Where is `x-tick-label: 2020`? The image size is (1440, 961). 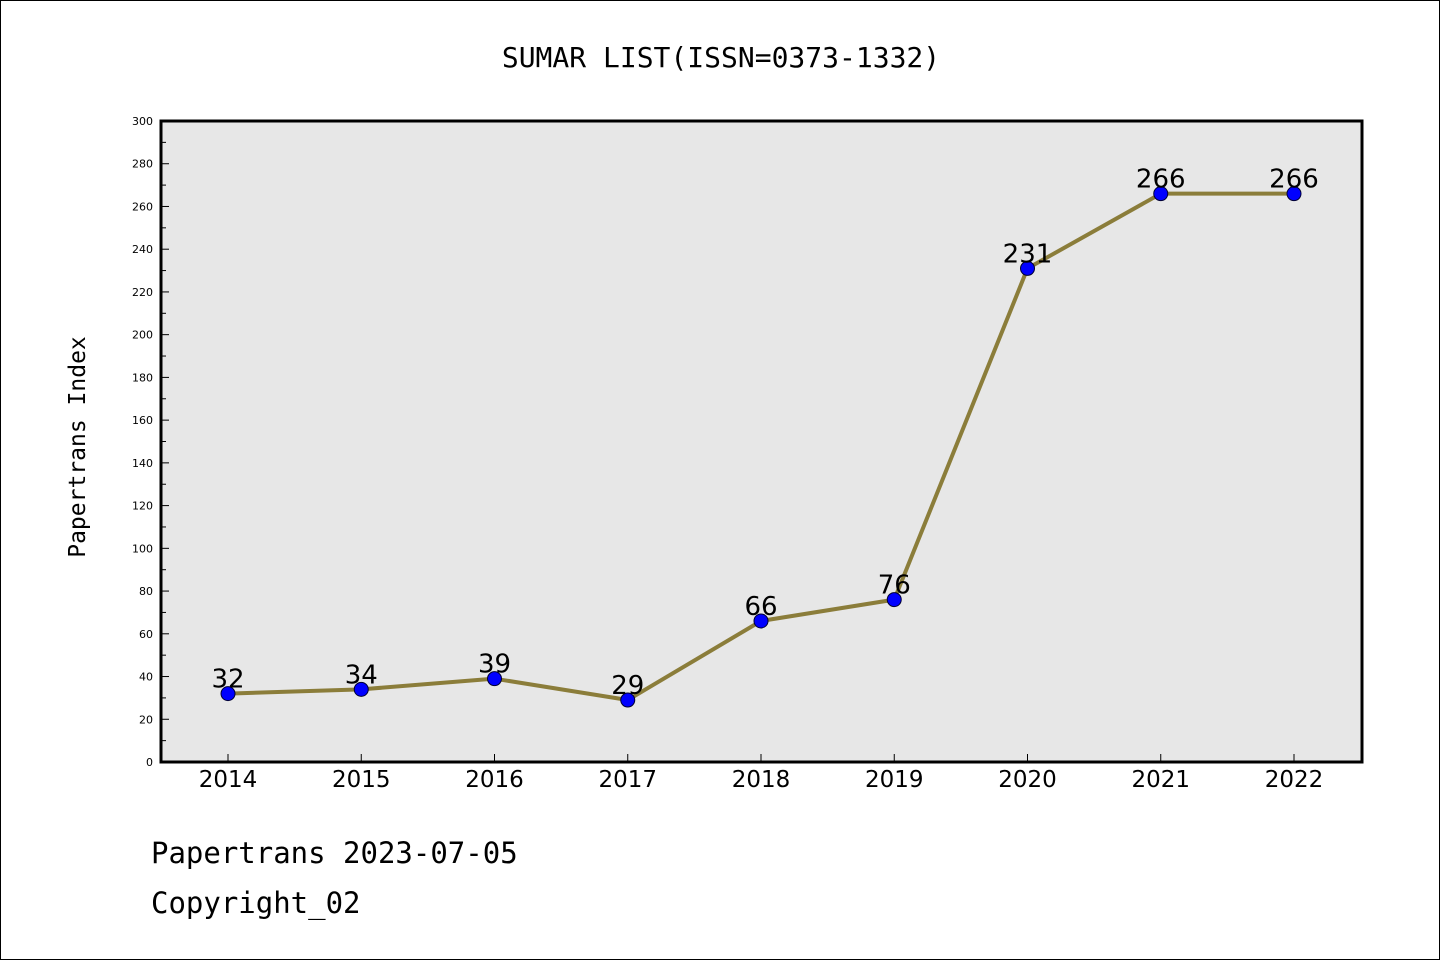
x-tick-label: 2020 is located at coordinates (1027, 780).